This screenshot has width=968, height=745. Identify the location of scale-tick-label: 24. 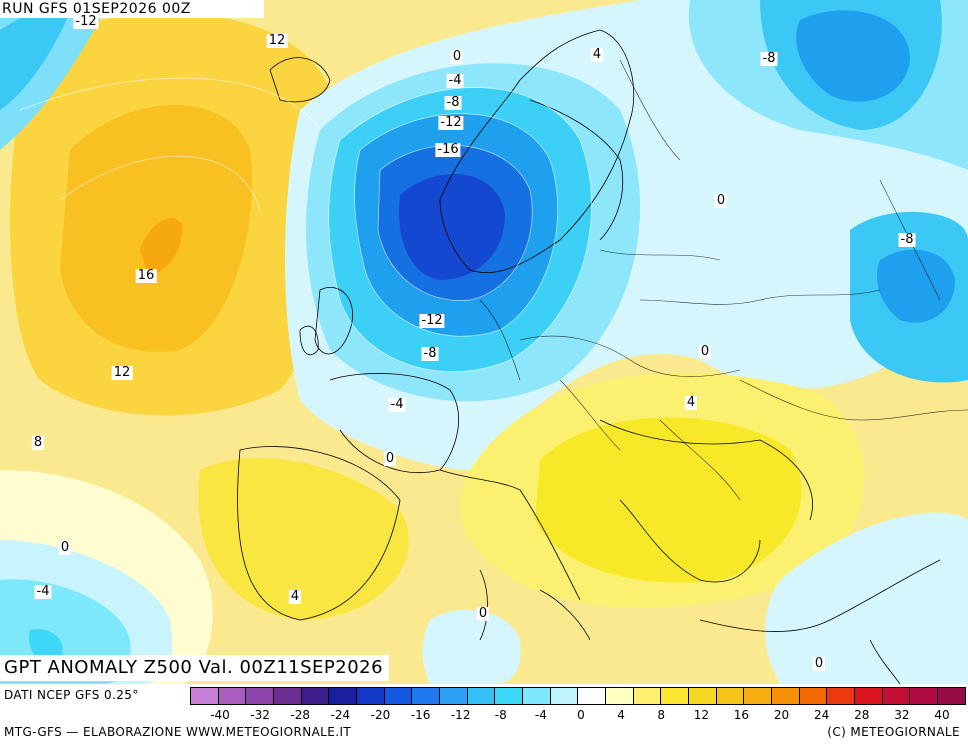
(822, 715).